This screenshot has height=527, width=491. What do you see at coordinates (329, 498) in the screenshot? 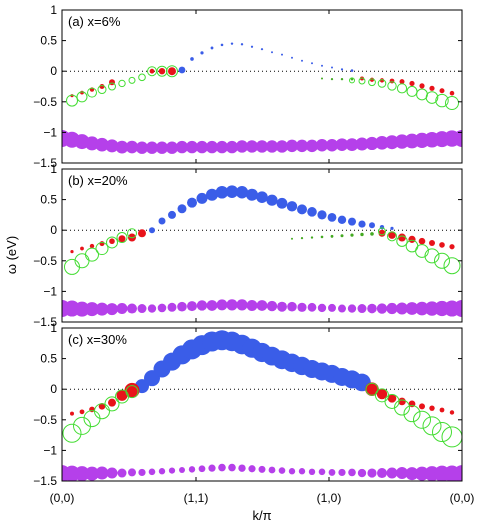
I see `x-tick-label: (1,0)` at bounding box center [329, 498].